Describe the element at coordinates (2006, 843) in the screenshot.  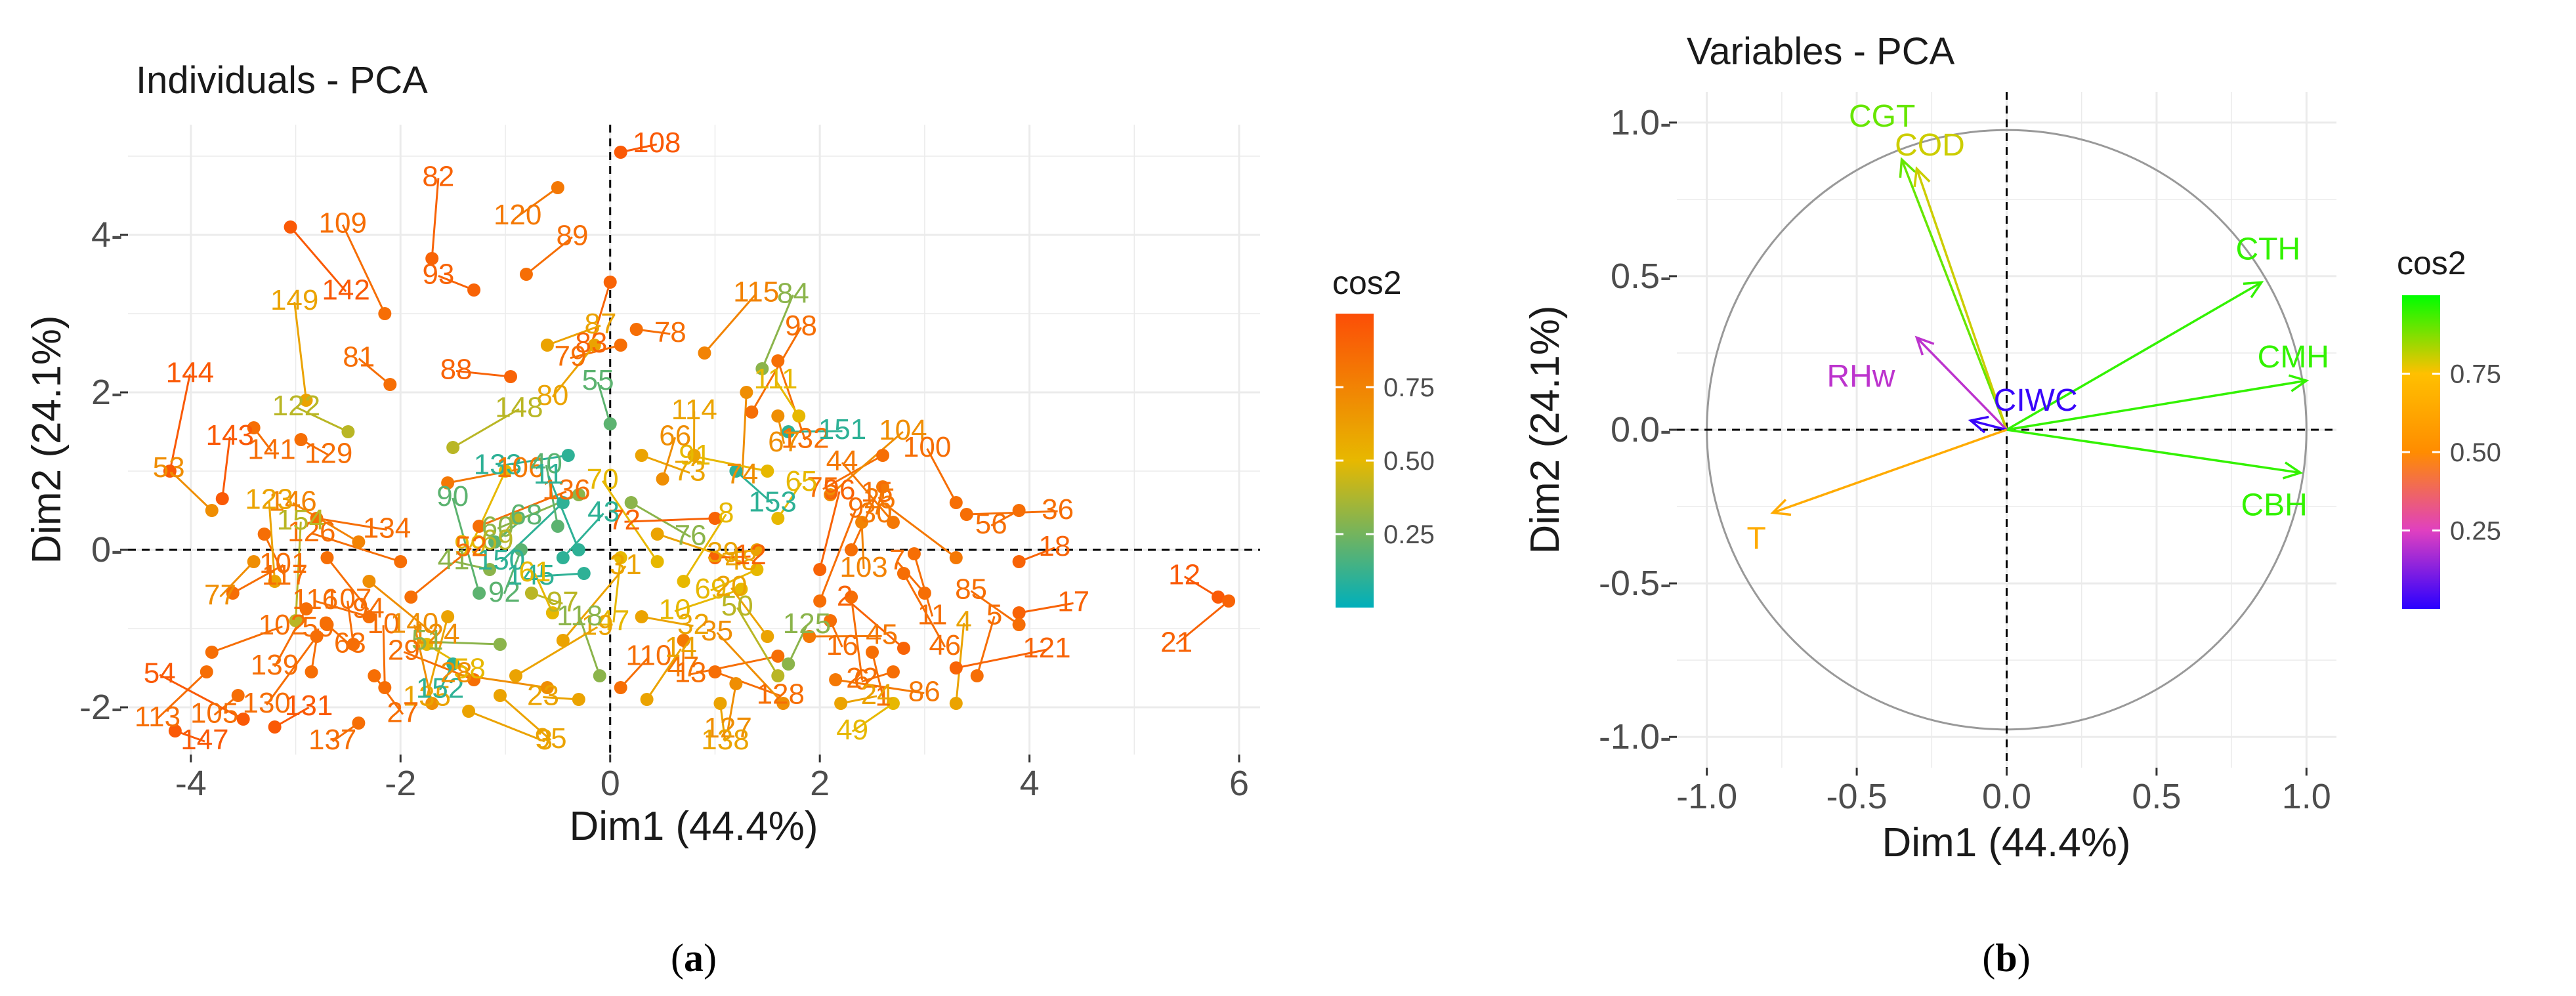
I see `chart-b-x-axis-label: Dim1 (44.4%)` at that location.